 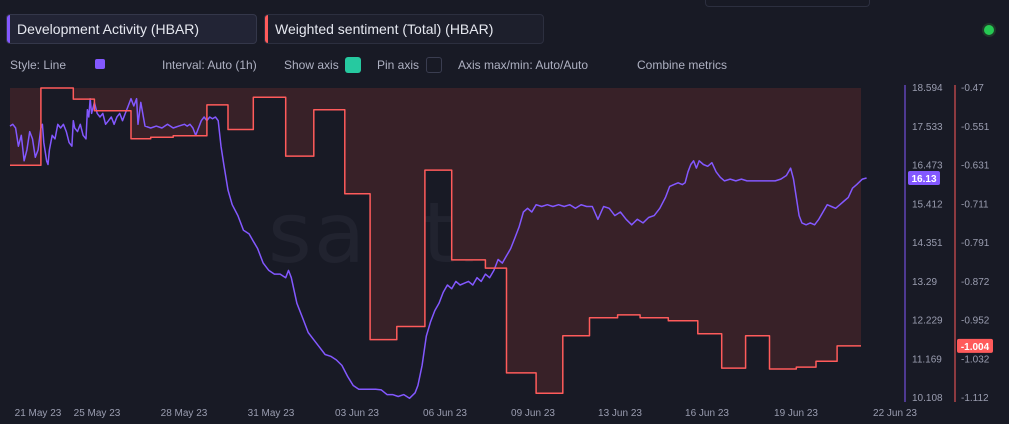 I want to click on left-axis-tick-label: 16.473, so click(x=927, y=166).